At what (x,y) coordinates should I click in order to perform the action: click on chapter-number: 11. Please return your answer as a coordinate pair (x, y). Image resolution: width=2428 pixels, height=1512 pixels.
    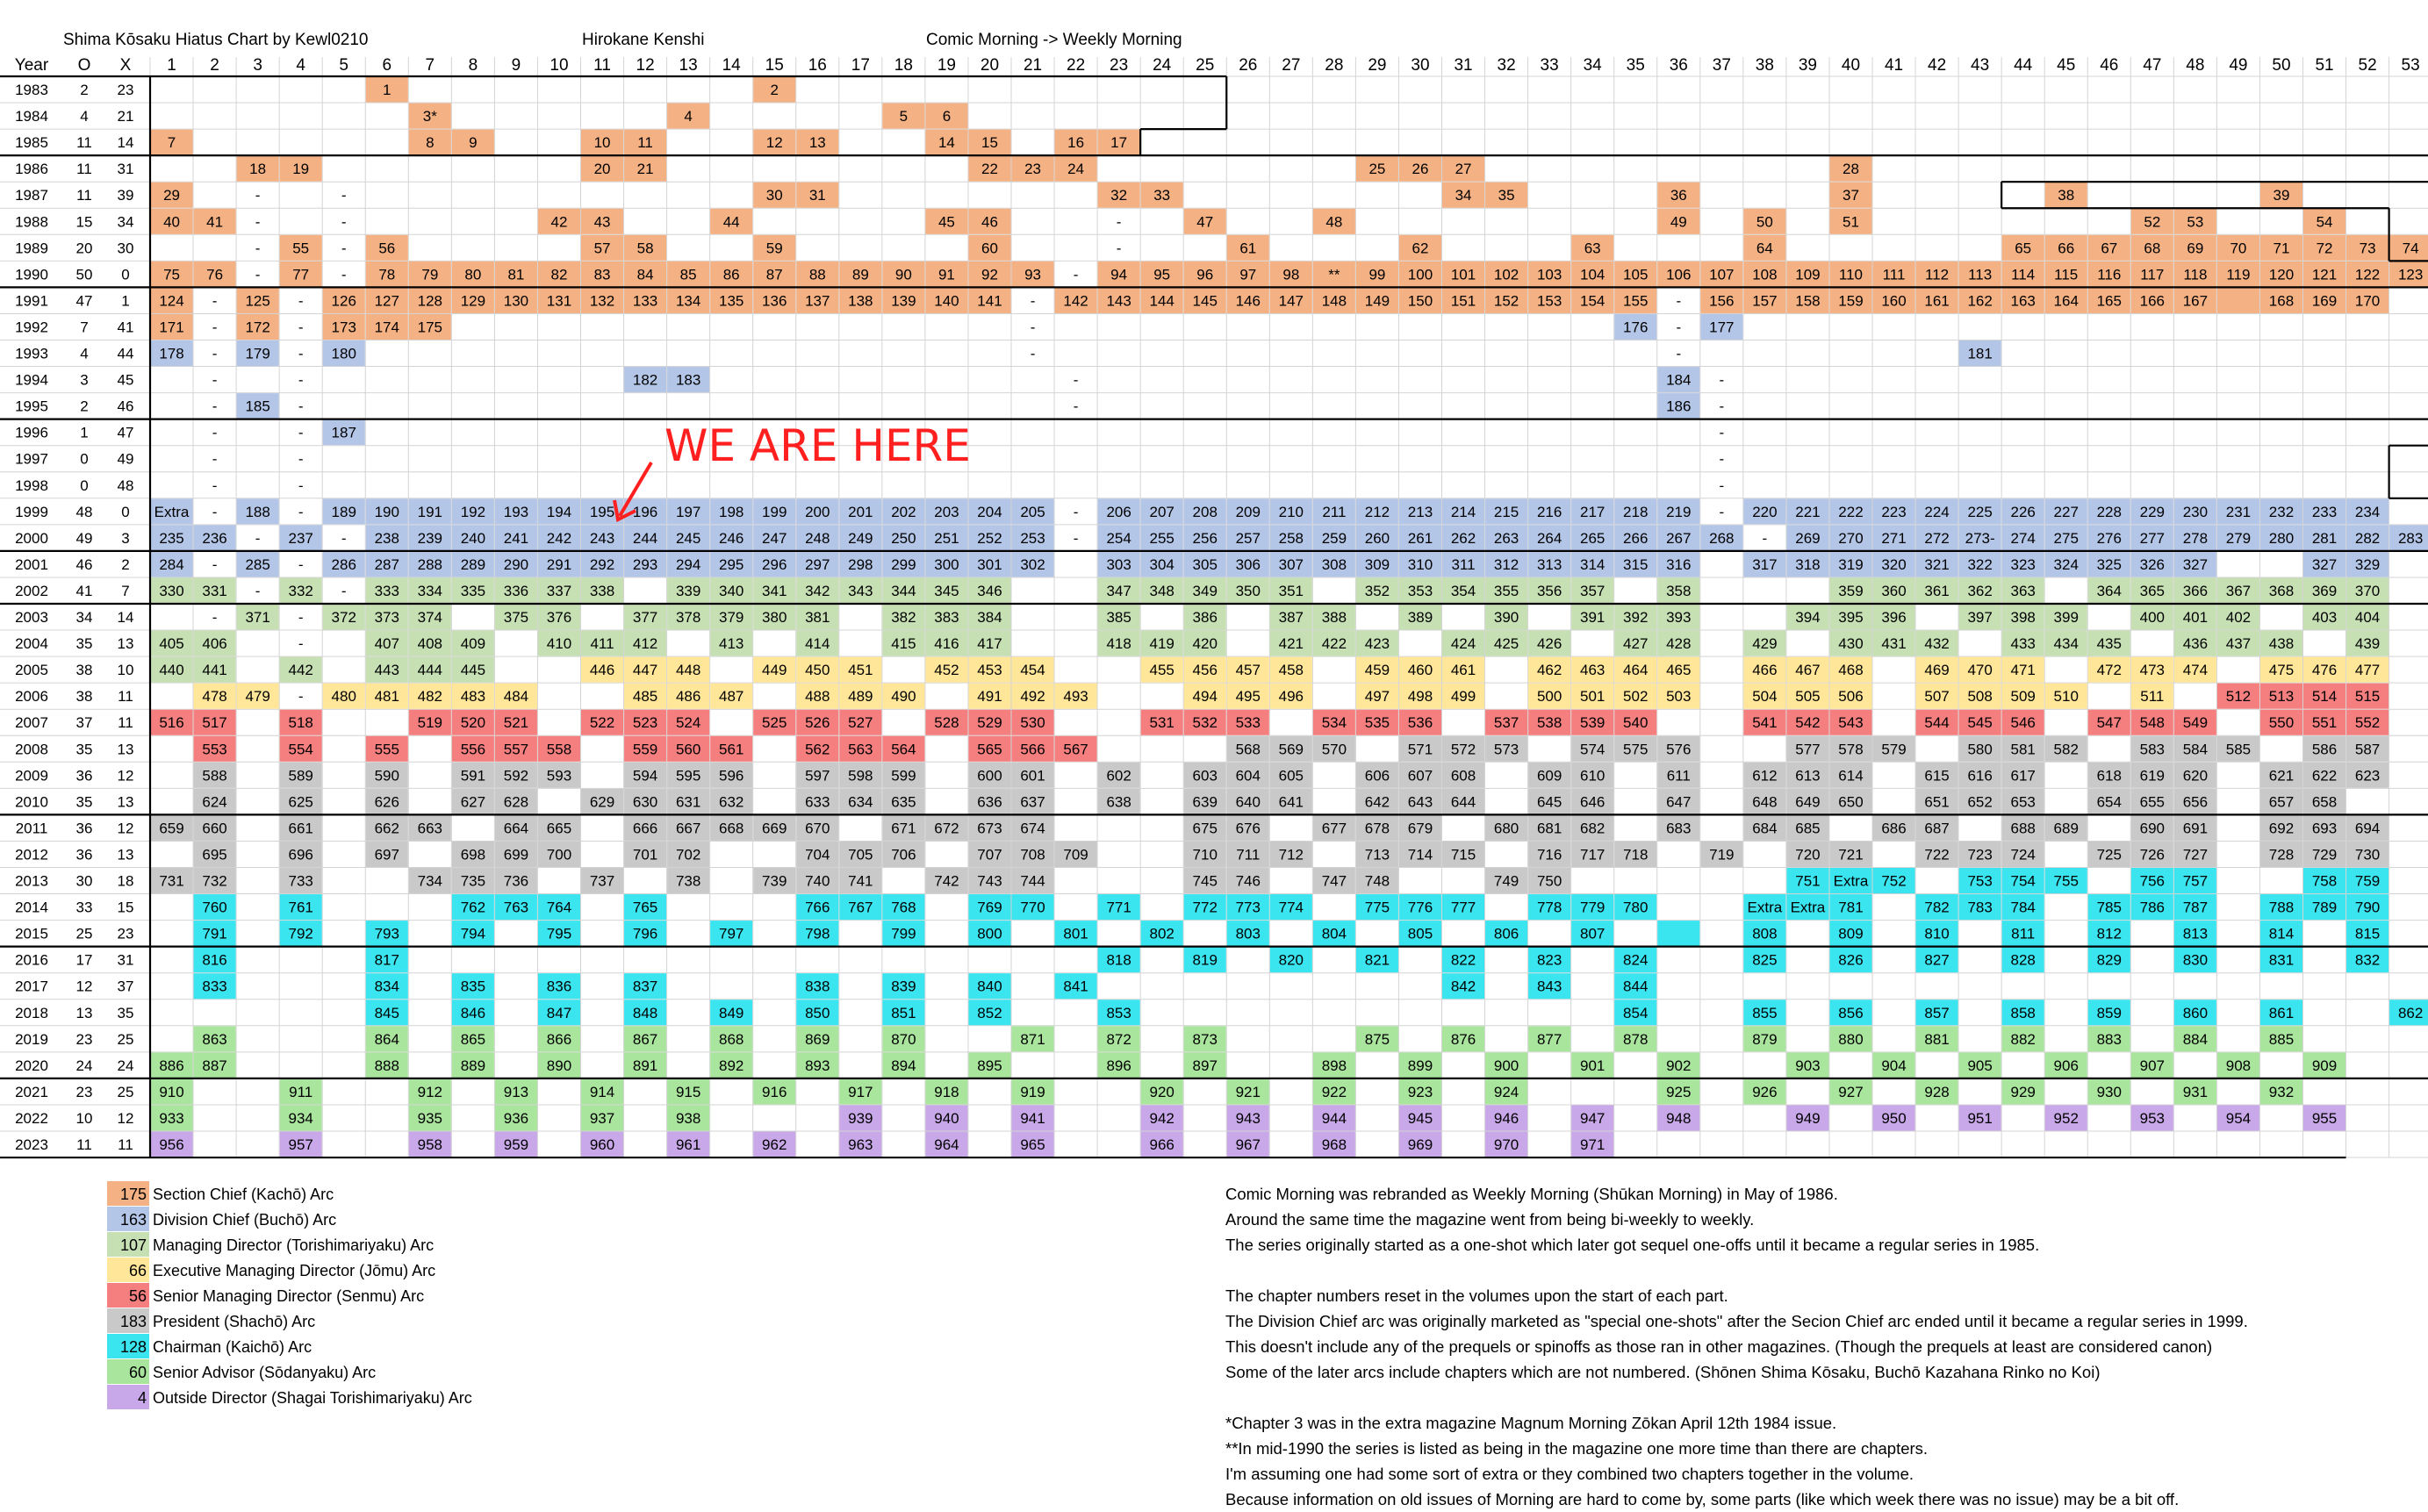
    Looking at the image, I should click on (645, 142).